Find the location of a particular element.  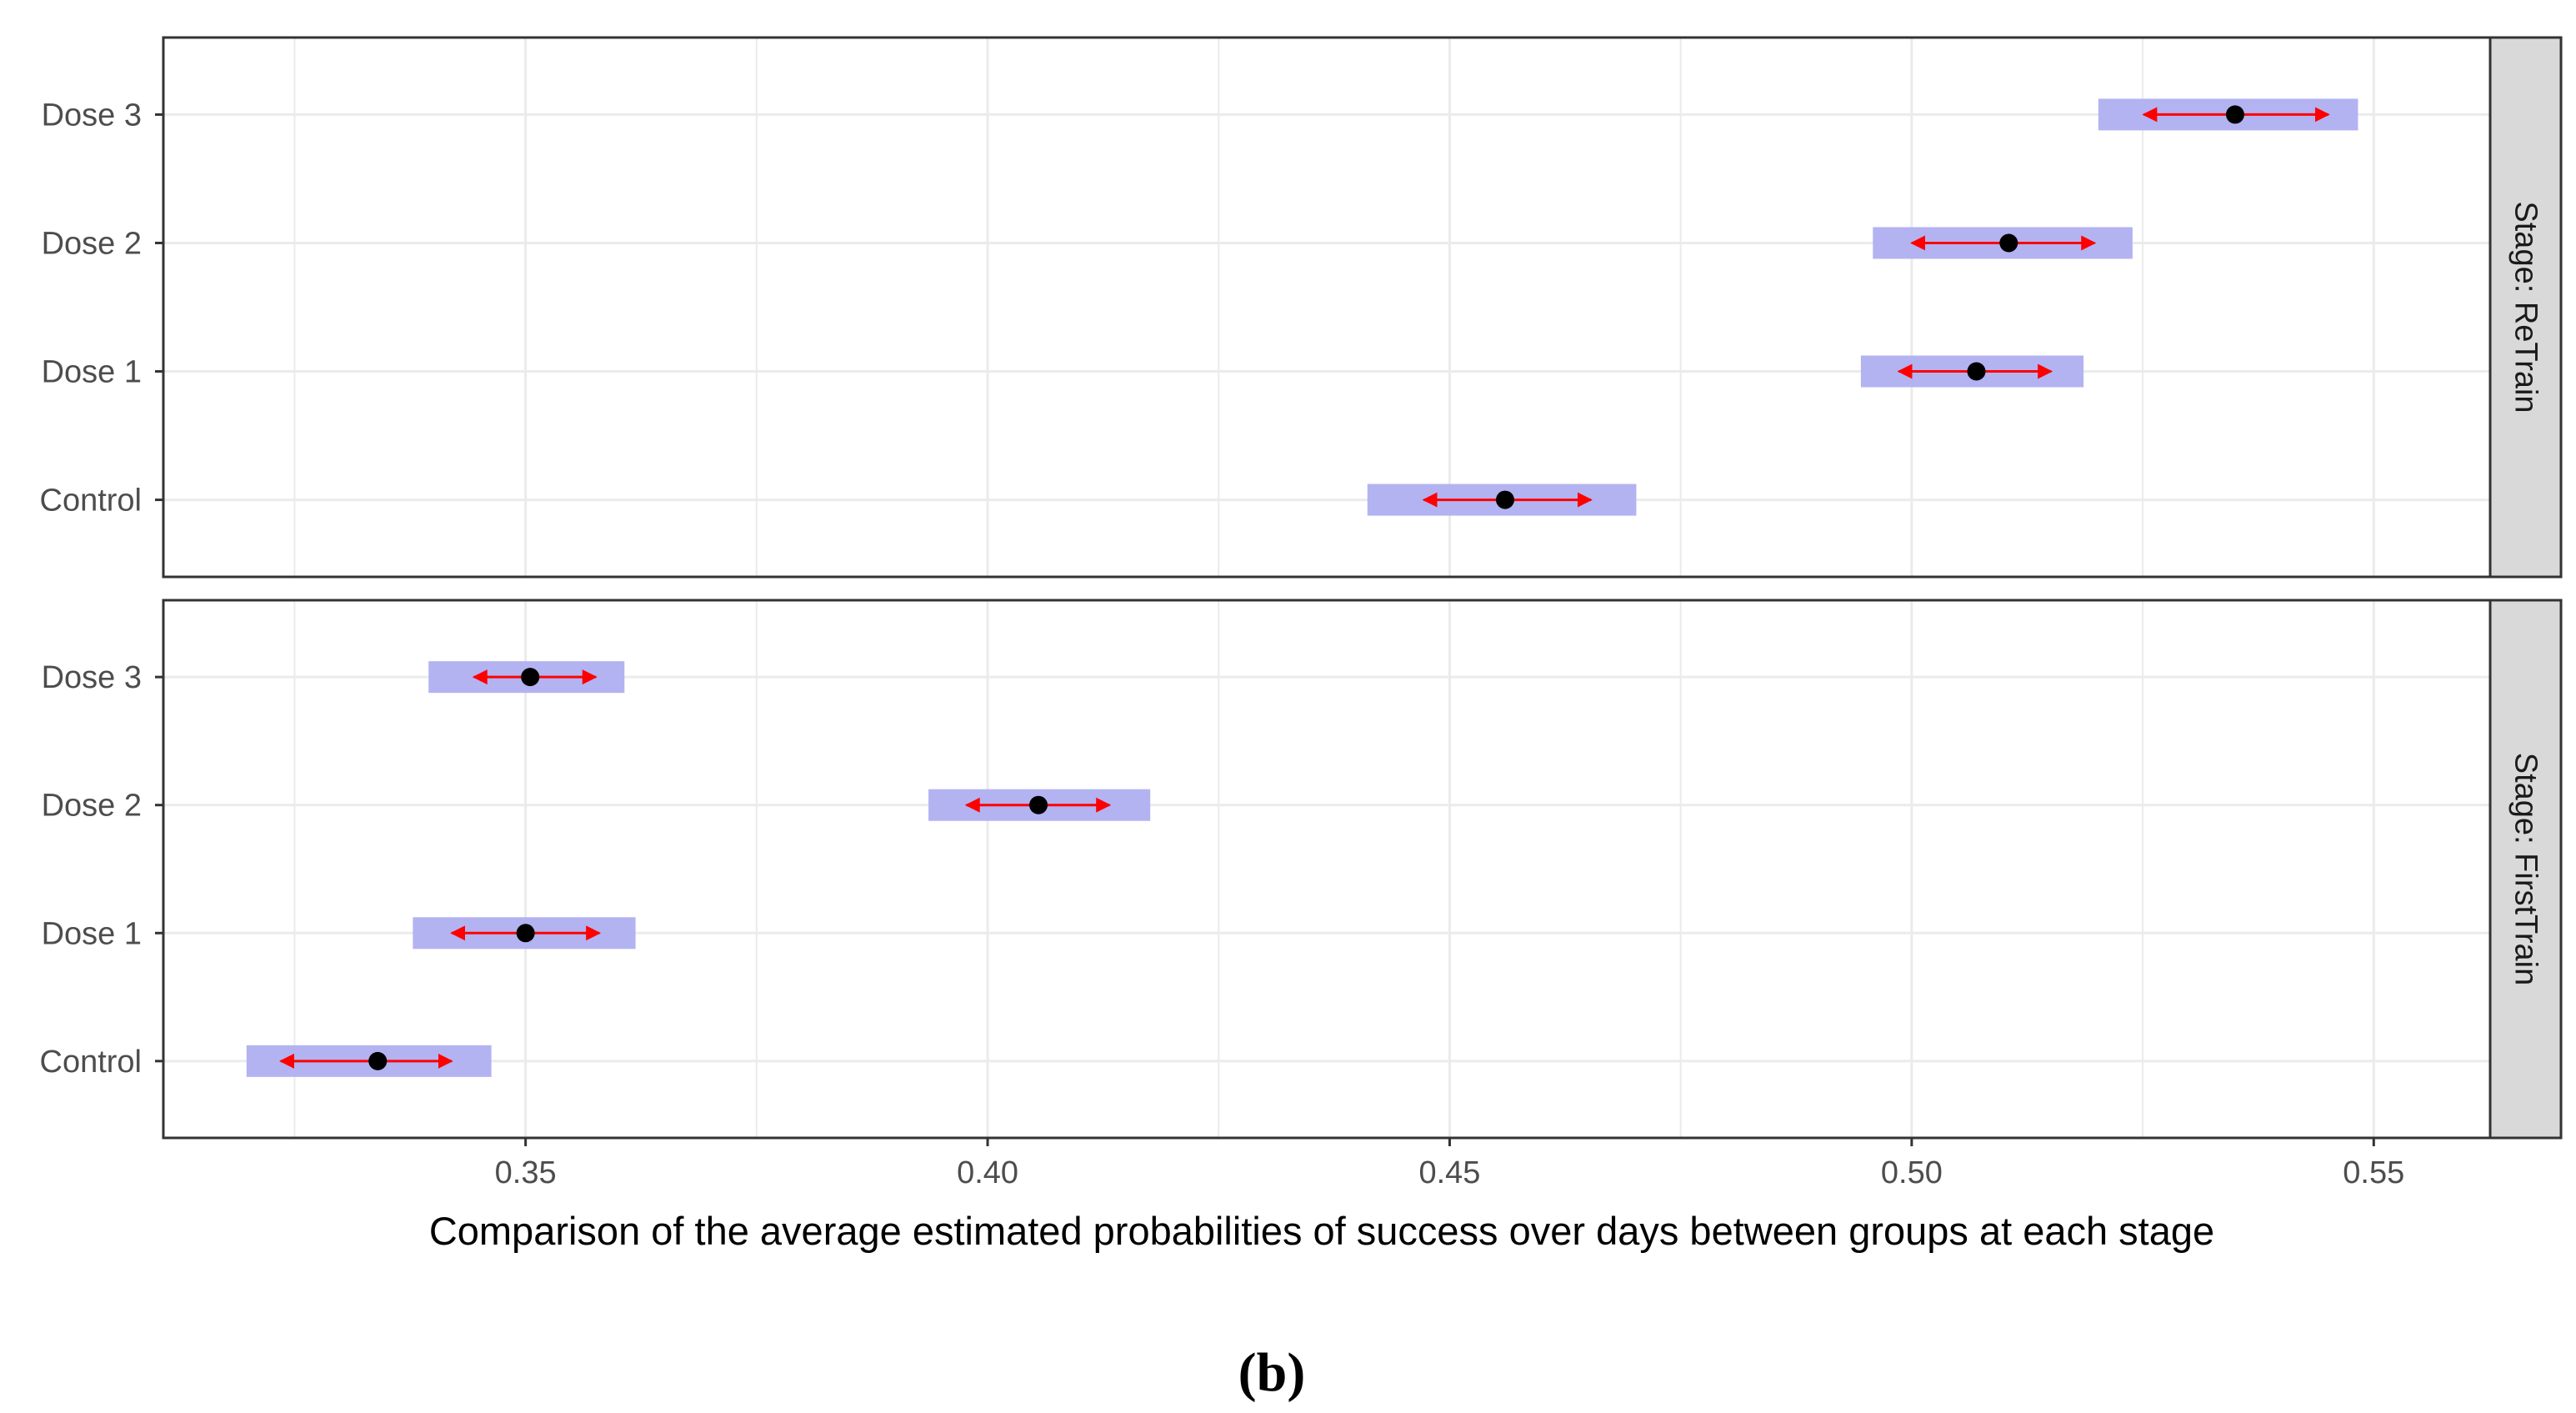

x-tick-label: 0.35 is located at coordinates (526, 1172).